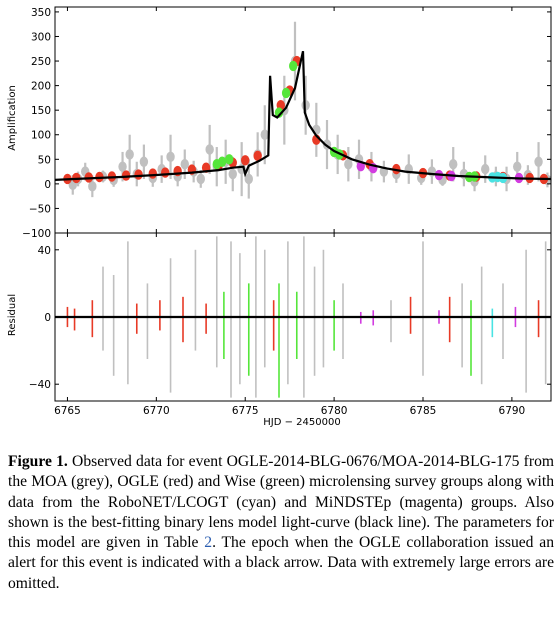 The width and height of the screenshot is (560, 640). I want to click on x-tick-label: 6785, so click(423, 411).